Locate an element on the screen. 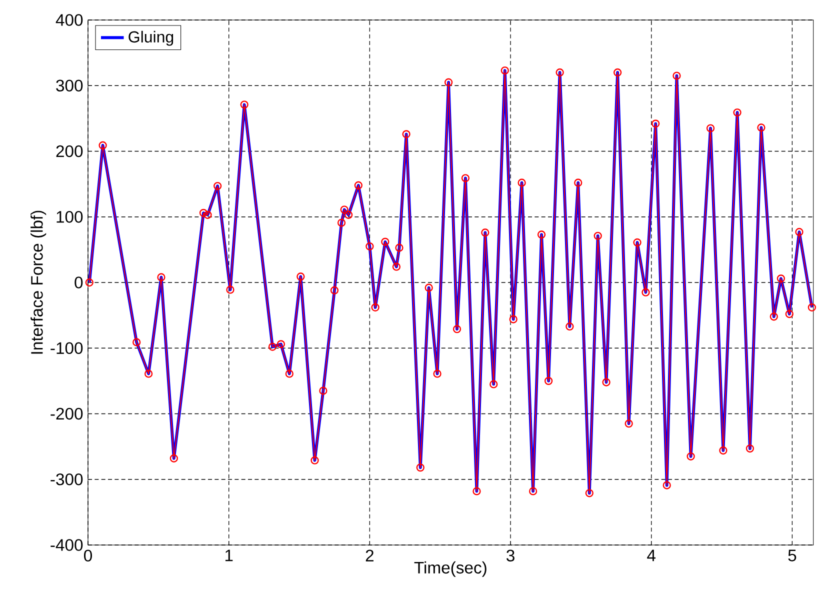  x-tick-label: 5 is located at coordinates (792, 556).